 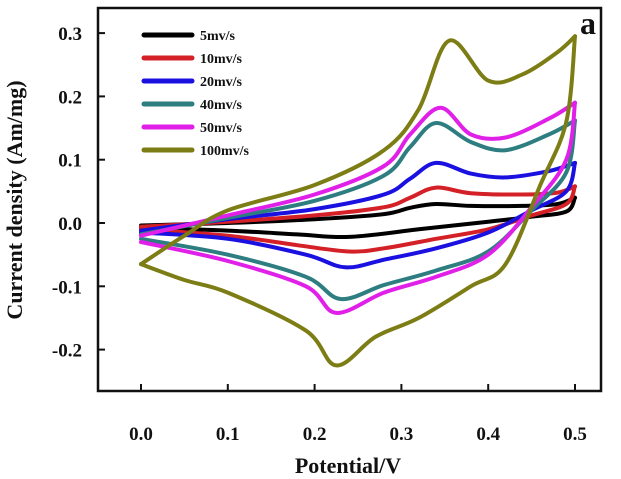 What do you see at coordinates (70, 224) in the screenshot?
I see `y-tick-label: 0.0` at bounding box center [70, 224].